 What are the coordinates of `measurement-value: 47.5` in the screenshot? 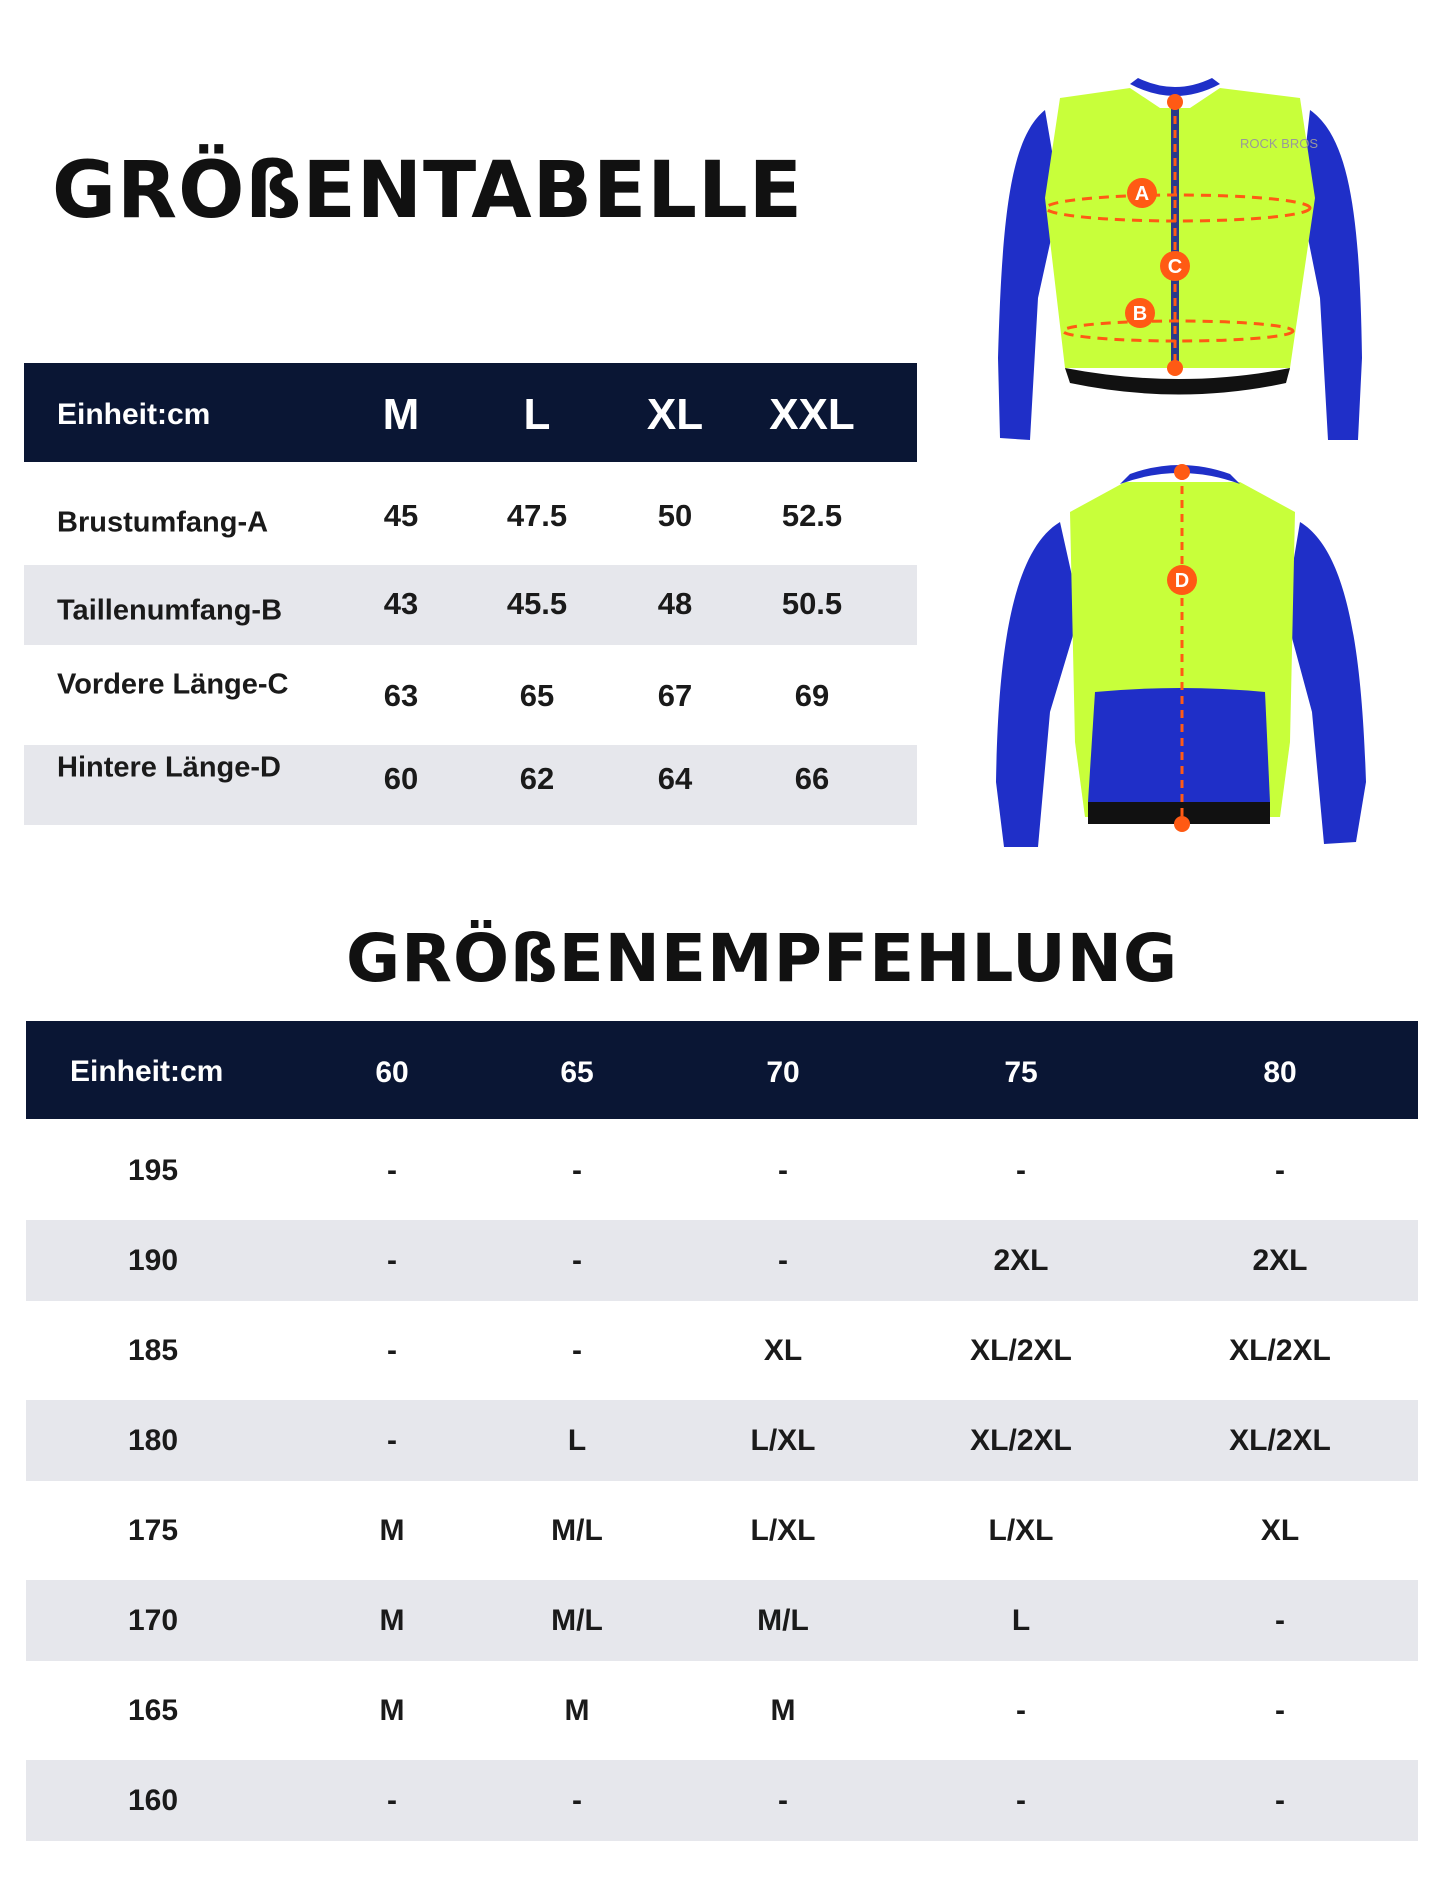 It's located at (537, 515).